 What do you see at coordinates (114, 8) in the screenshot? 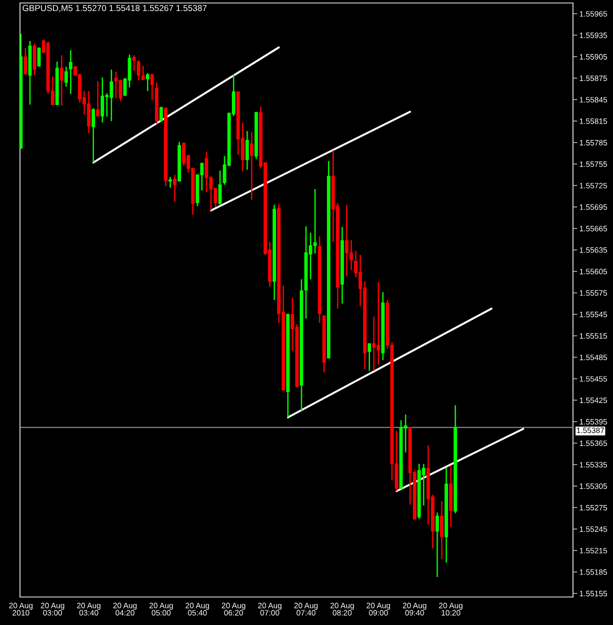
I see `chart-title: GBPUSD,M5 1.55270 1.55418 1.55267 1.55387` at bounding box center [114, 8].